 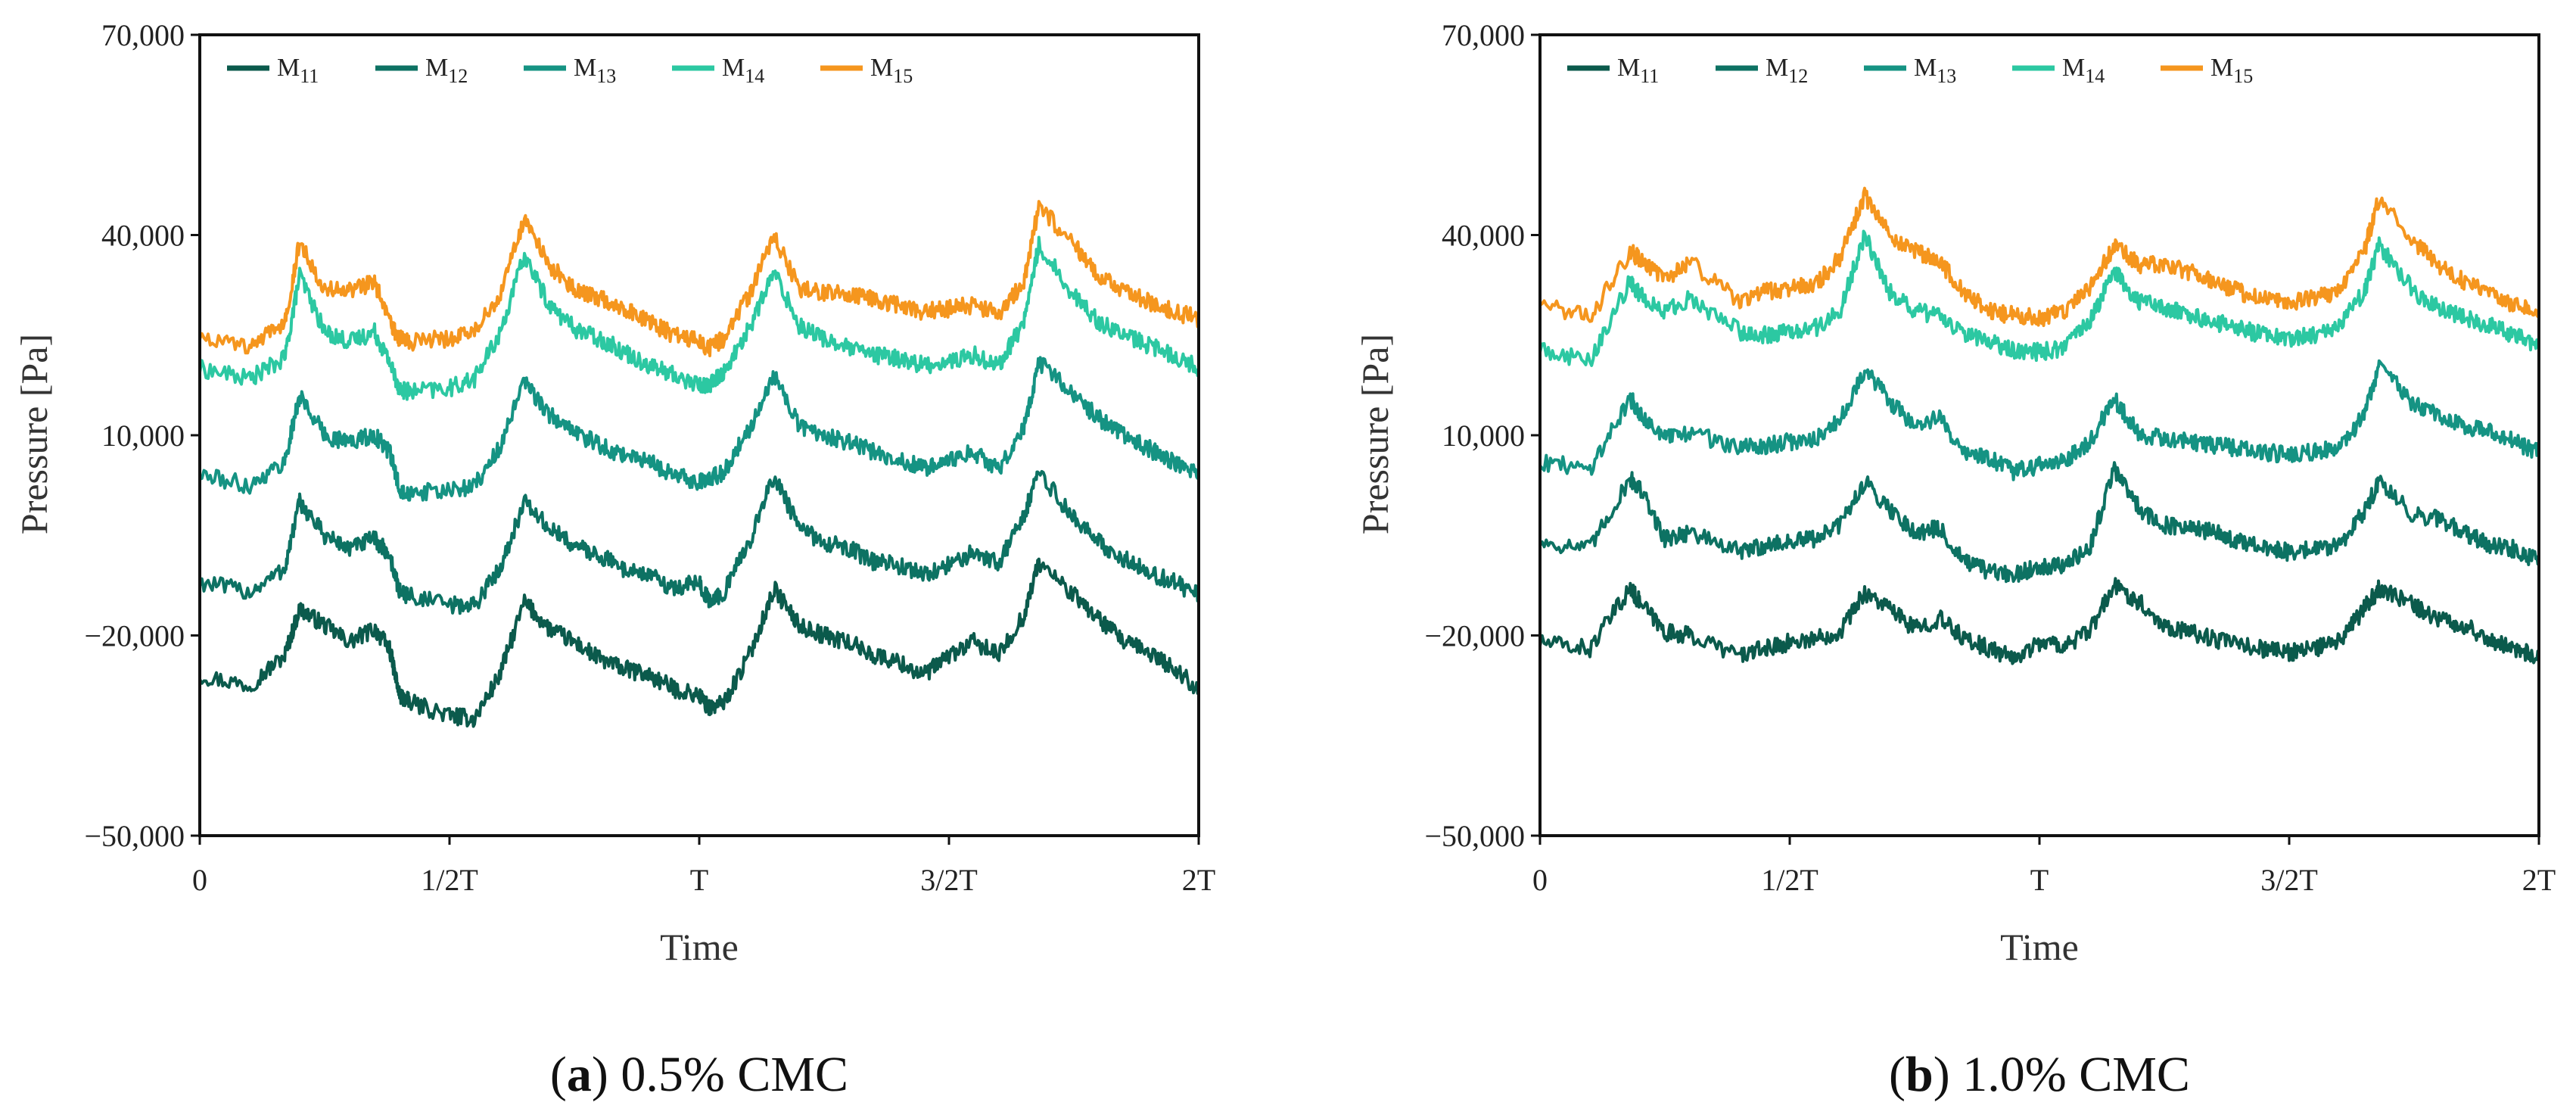 What do you see at coordinates (699, 278) in the screenshot?
I see `series-line-a-m15` at bounding box center [699, 278].